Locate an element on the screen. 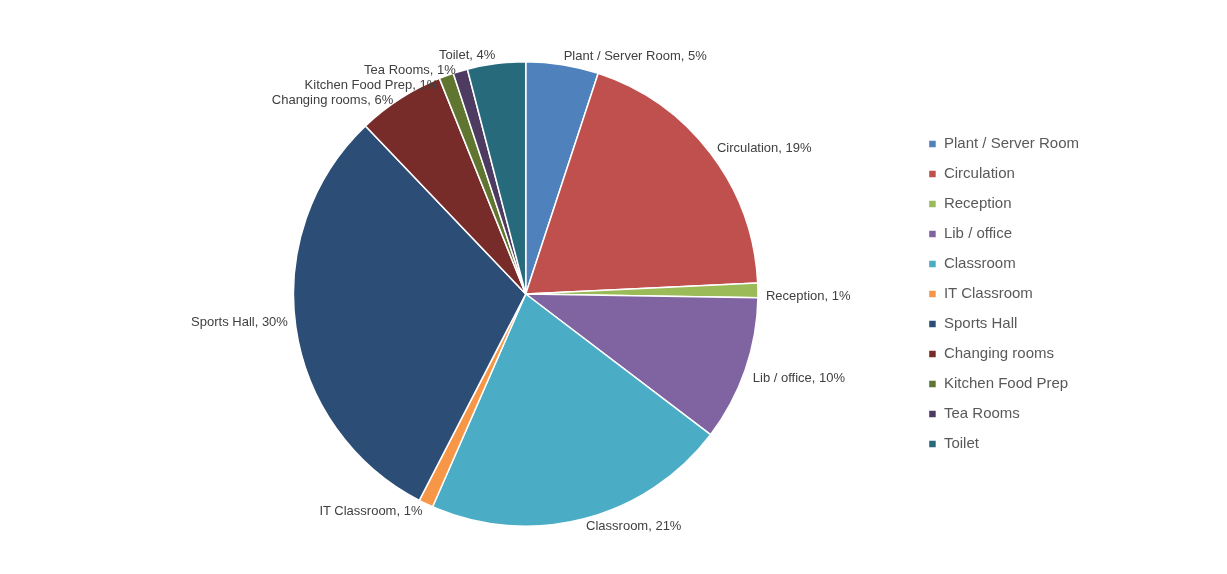 This screenshot has height=574, width=1227. data-label: Plant / Server Room, 5% is located at coordinates (635, 56).